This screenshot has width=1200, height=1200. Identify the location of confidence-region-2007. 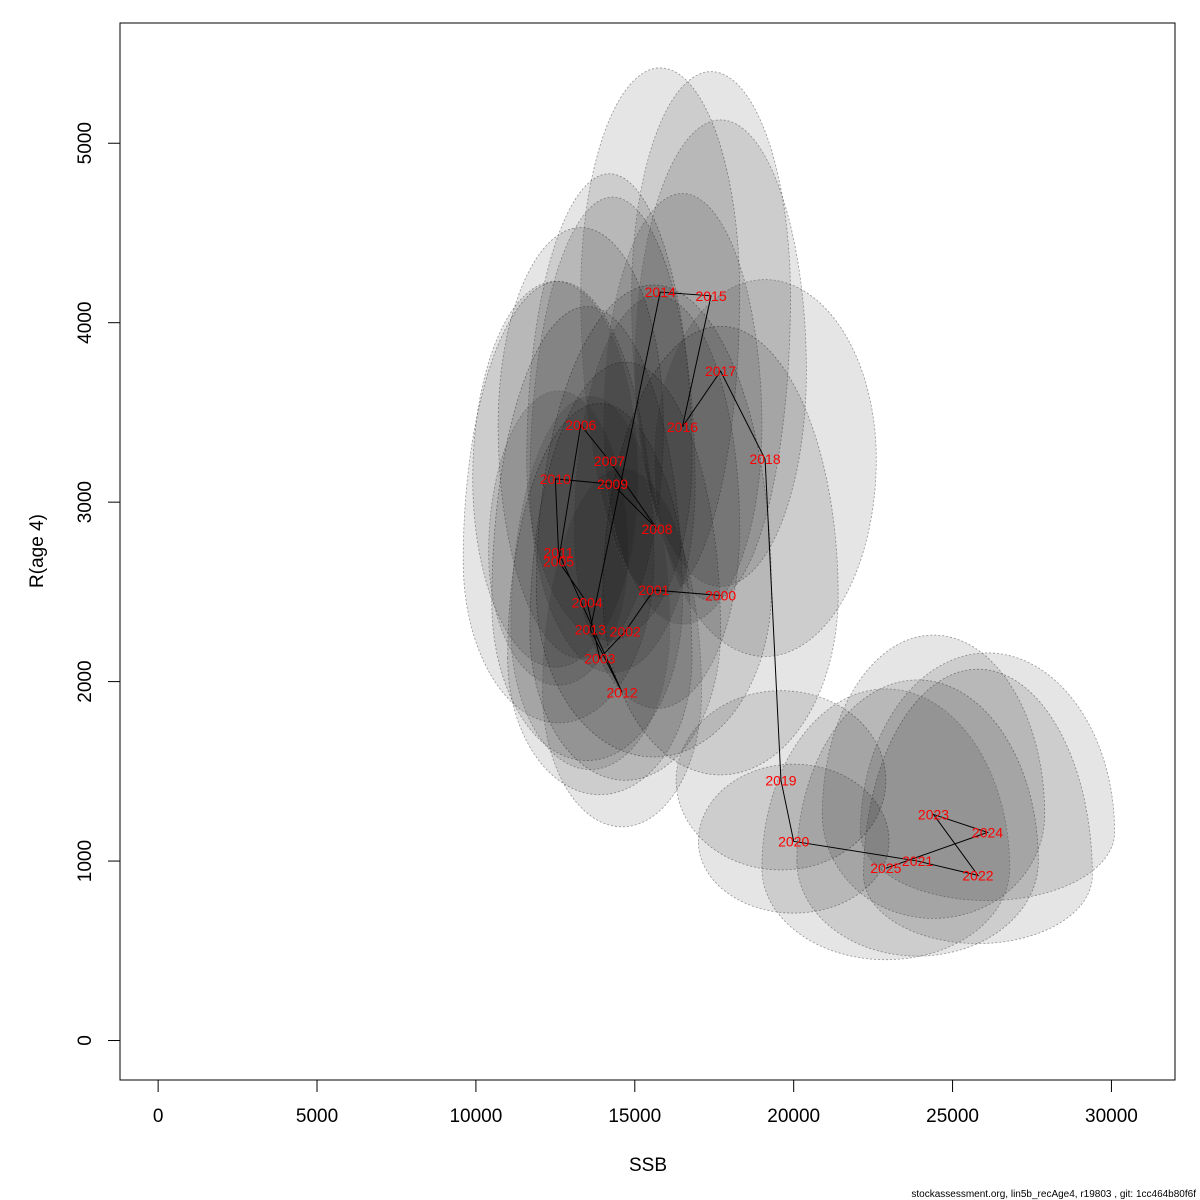
(609, 407).